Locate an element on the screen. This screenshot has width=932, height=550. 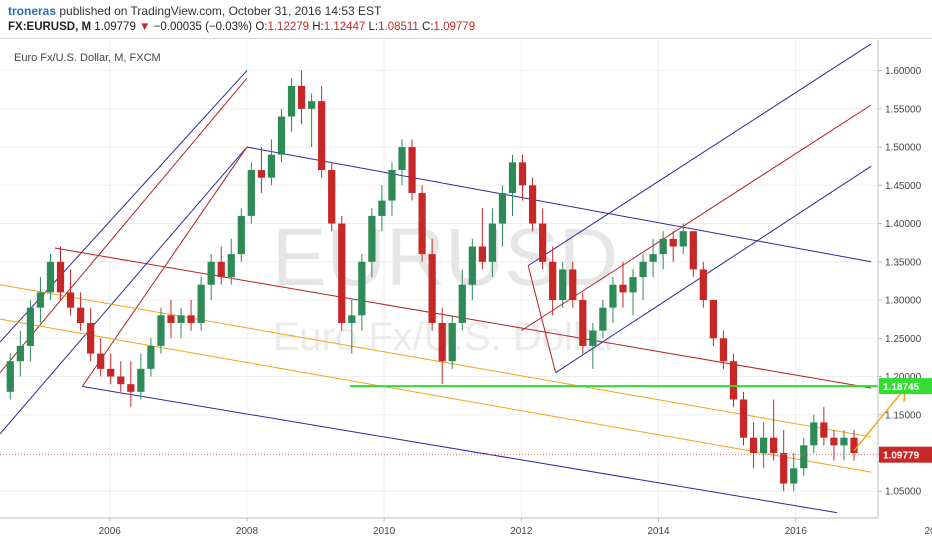
time-tick-label: 2016 is located at coordinates (796, 531).